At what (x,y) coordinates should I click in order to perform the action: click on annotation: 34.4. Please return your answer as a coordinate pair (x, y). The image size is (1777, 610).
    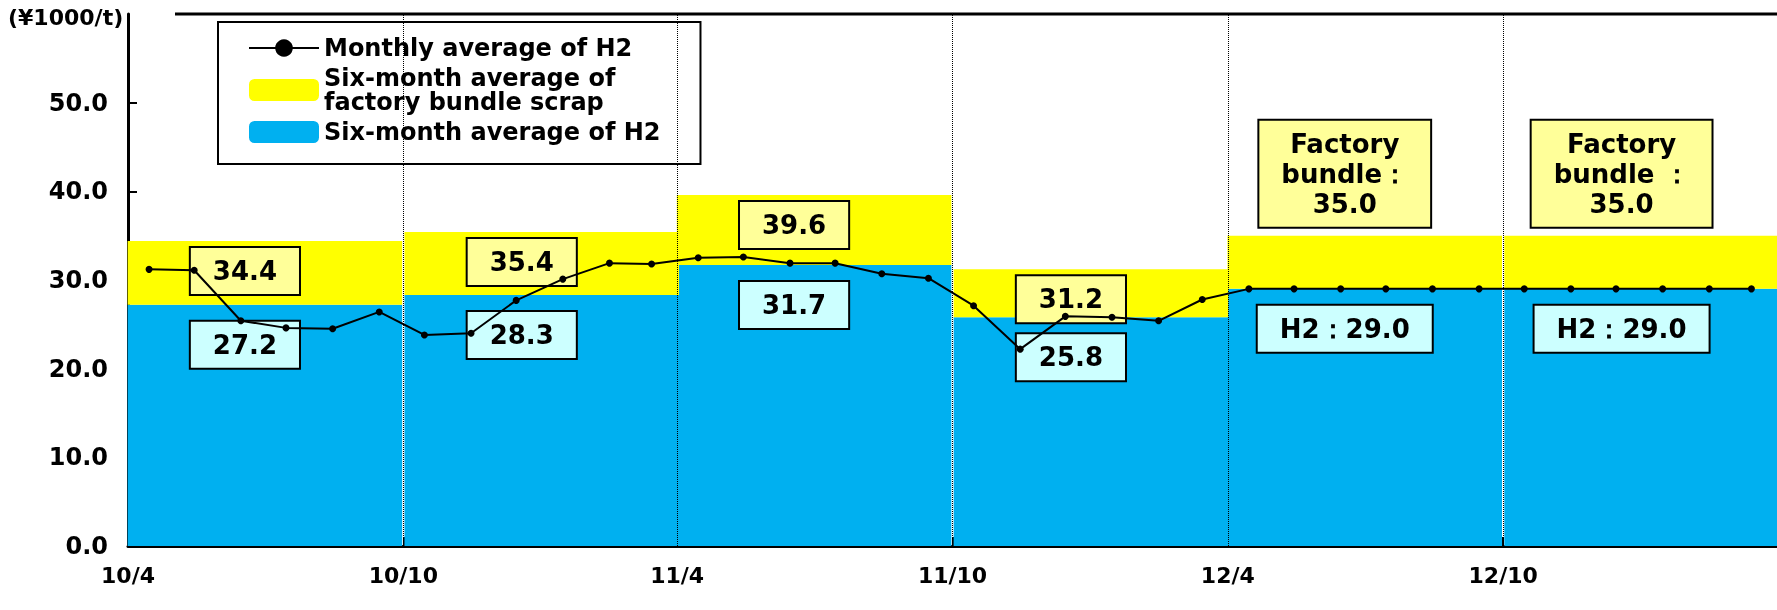
    Looking at the image, I should click on (244, 270).